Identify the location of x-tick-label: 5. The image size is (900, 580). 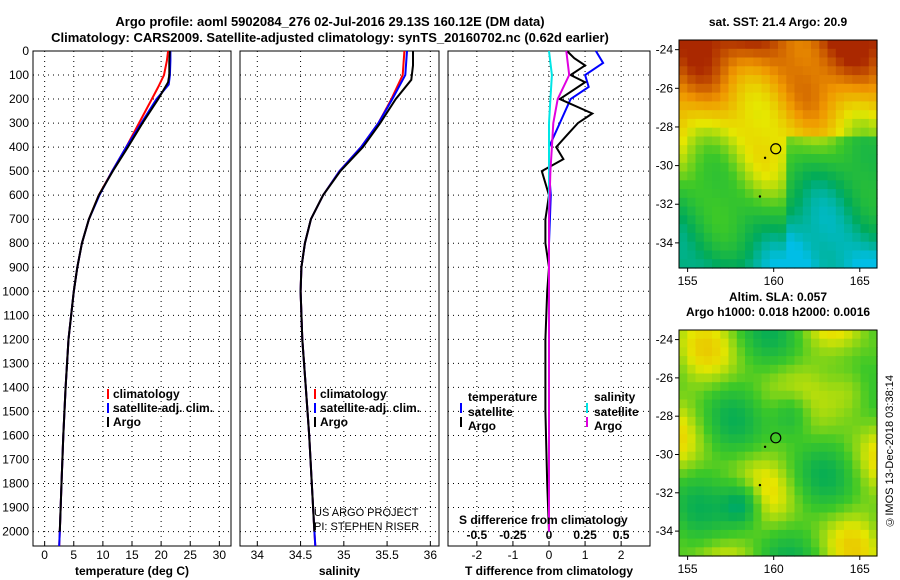
(73, 555).